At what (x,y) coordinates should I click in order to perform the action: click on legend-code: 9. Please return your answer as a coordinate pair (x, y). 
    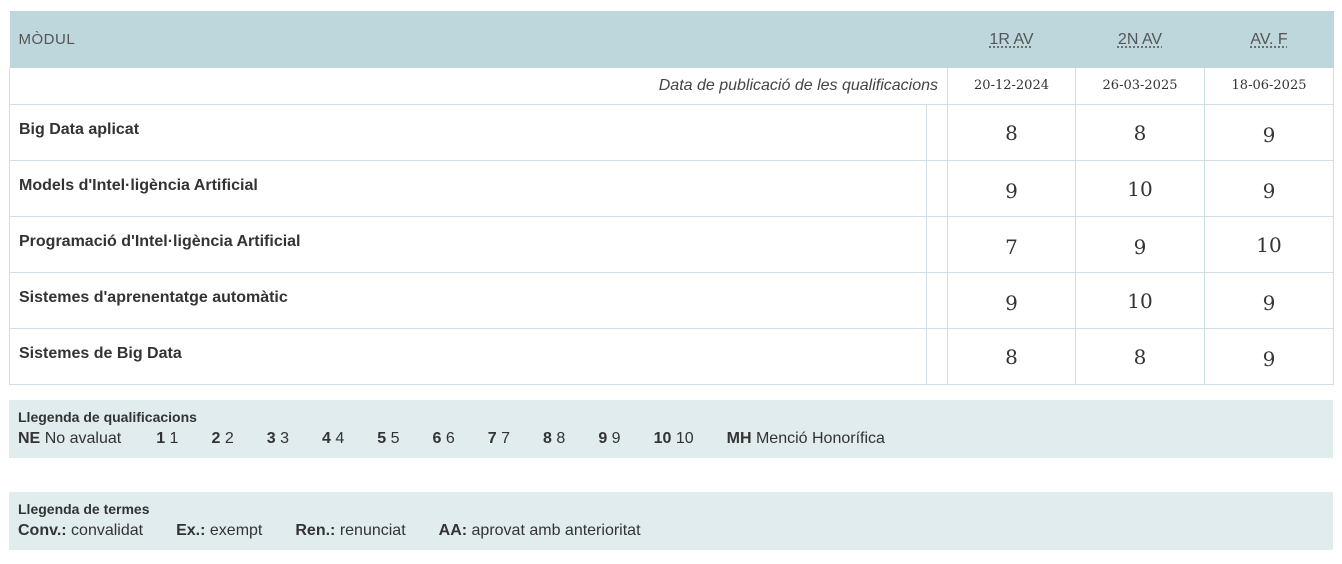
    Looking at the image, I should click on (603, 438).